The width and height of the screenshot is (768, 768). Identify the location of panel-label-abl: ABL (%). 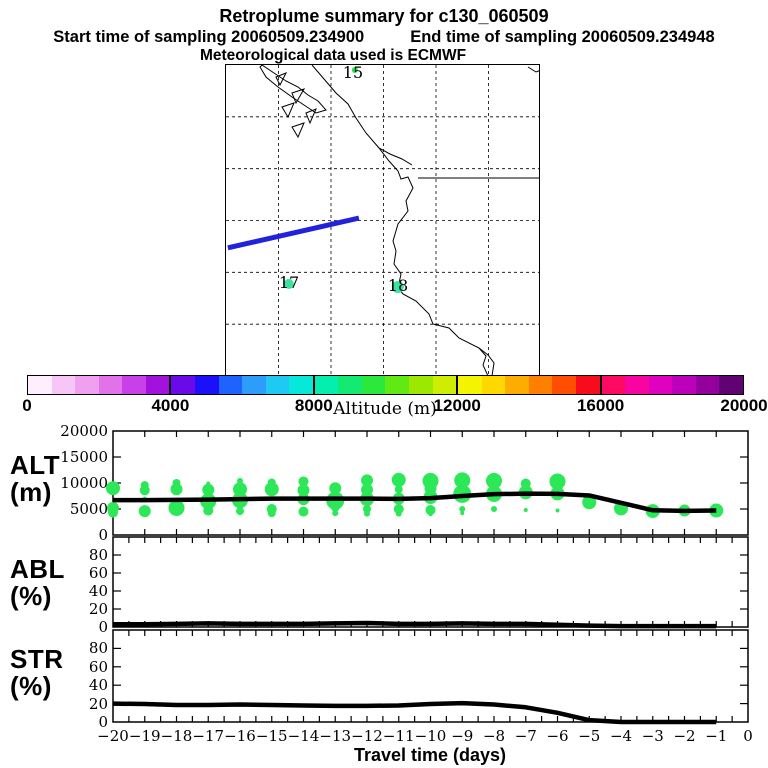
(57, 583).